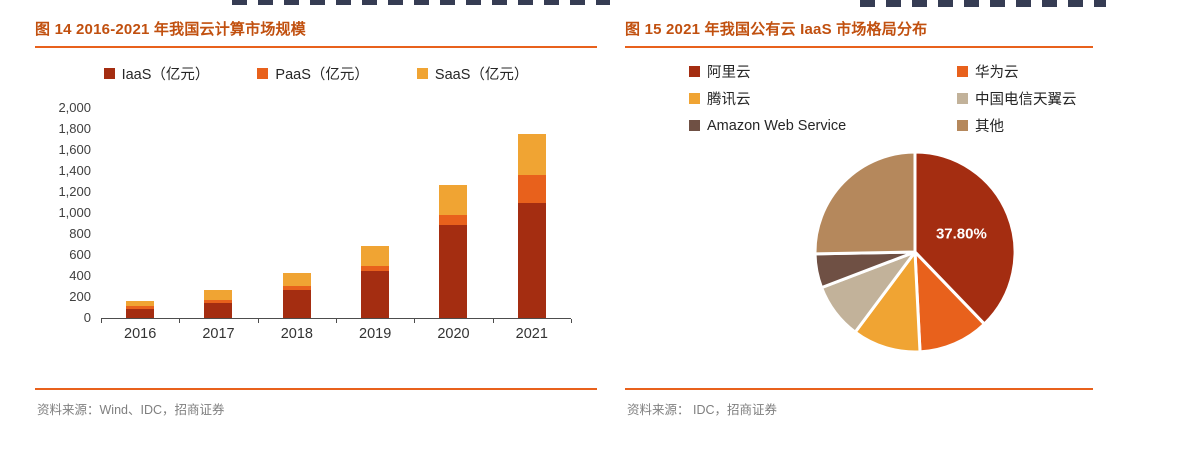 The height and width of the screenshot is (457, 1200). Describe the element at coordinates (80, 296) in the screenshot. I see `y-axis-label: 200` at that location.